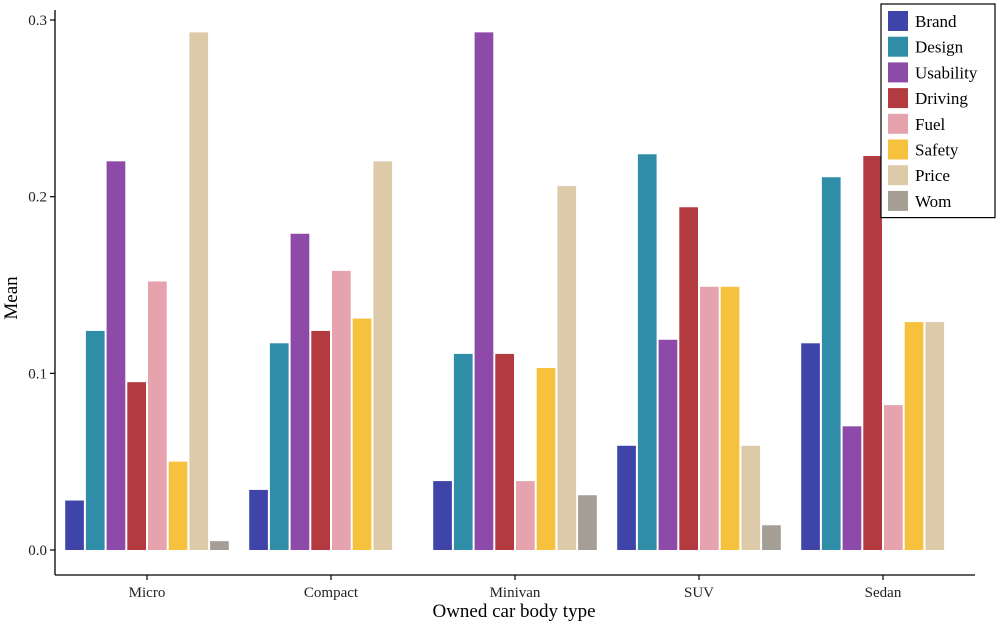 The width and height of the screenshot is (1000, 625). Describe the element at coordinates (116, 356) in the screenshot. I see `bar-micro-usability` at that location.